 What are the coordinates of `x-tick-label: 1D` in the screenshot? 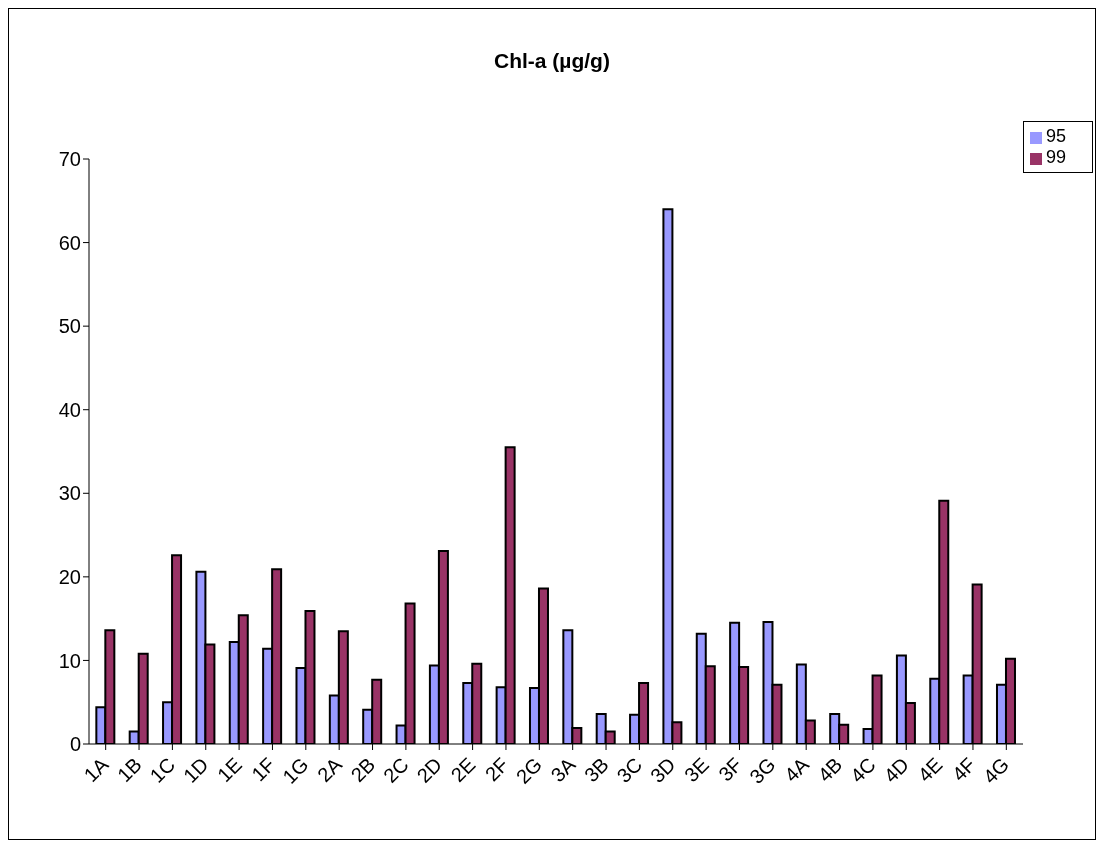 It's located at (195, 770).